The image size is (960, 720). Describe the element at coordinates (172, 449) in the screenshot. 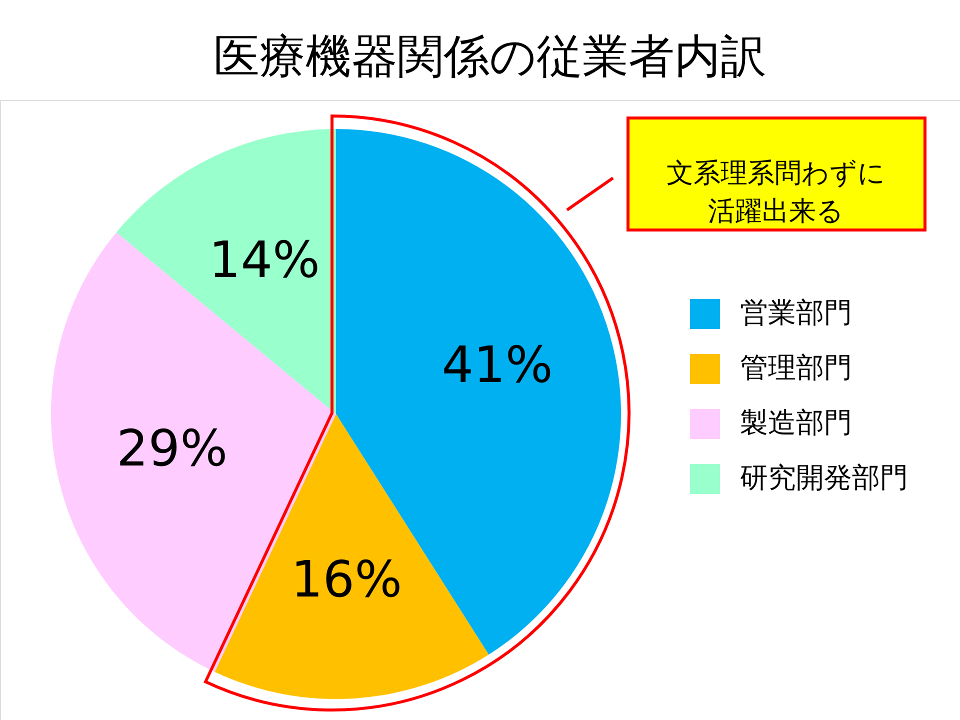

I see `data-label: 29%` at that location.